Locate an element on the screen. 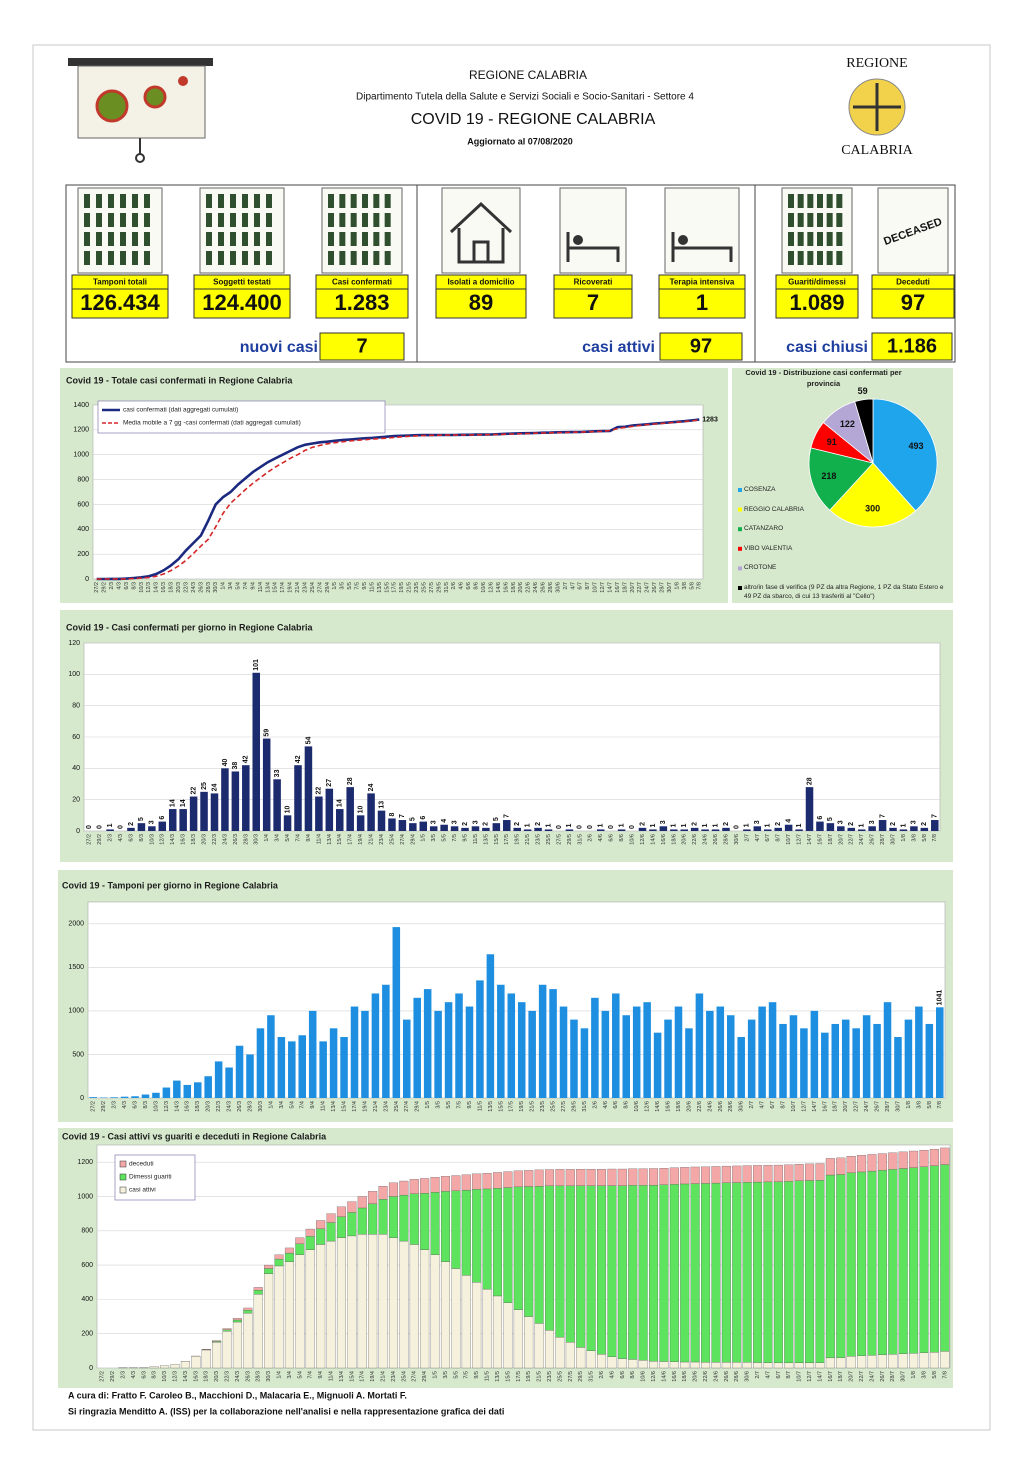  data-label: 1 is located at coordinates (747, 825).